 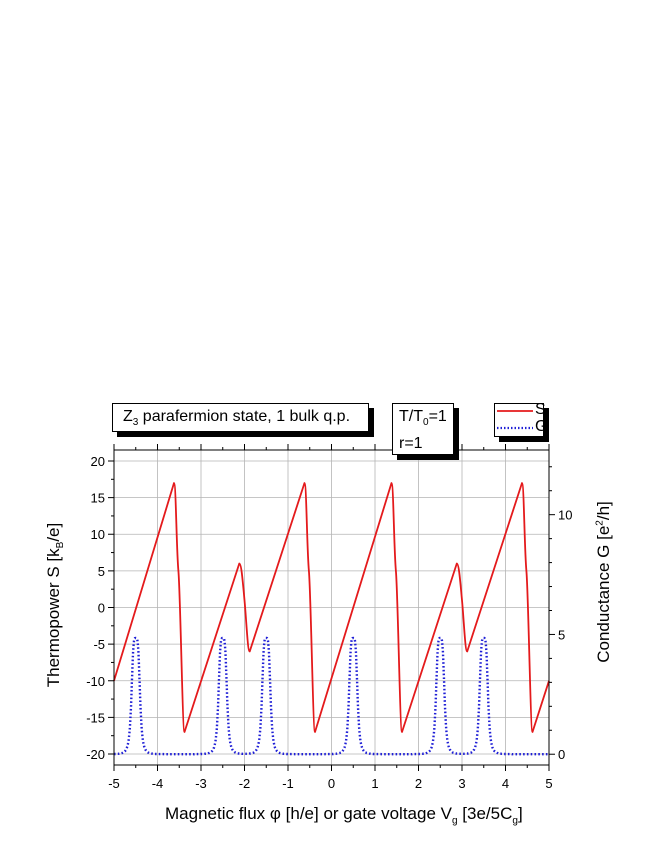 I want to click on y-axis-left-title: Thermopower S [kB/e], so click(x=55, y=605).